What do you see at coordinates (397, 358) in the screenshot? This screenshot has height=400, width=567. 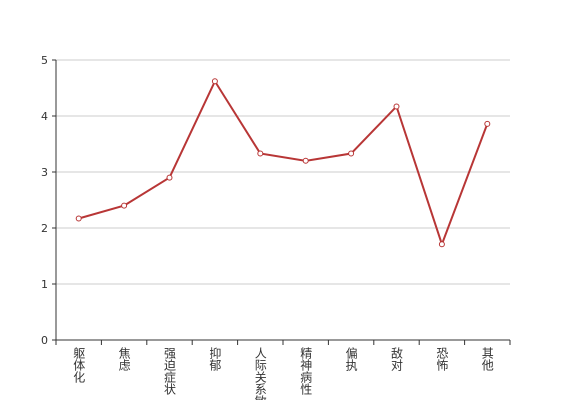 I see `x-tick-label: 敌对` at bounding box center [397, 358].